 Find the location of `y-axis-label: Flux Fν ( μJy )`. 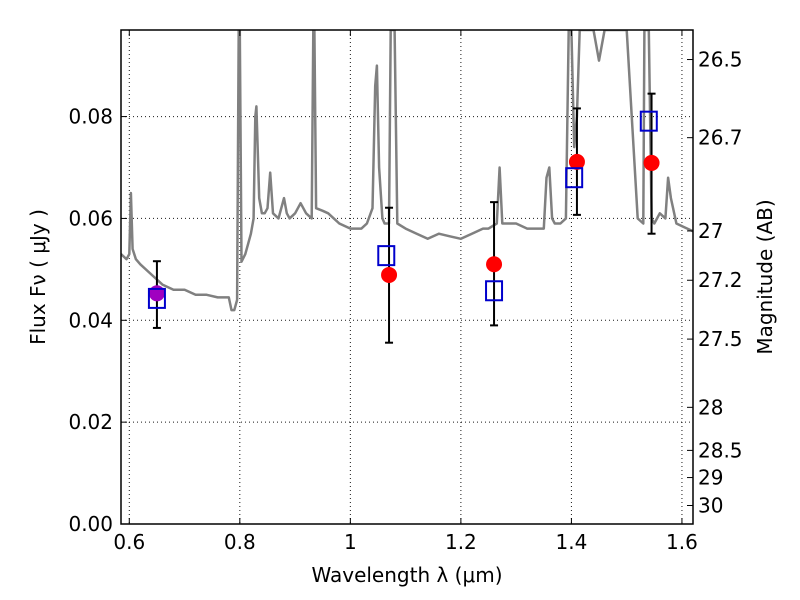

y-axis-label: Flux Fν ( μJy ) is located at coordinates (38, 277).